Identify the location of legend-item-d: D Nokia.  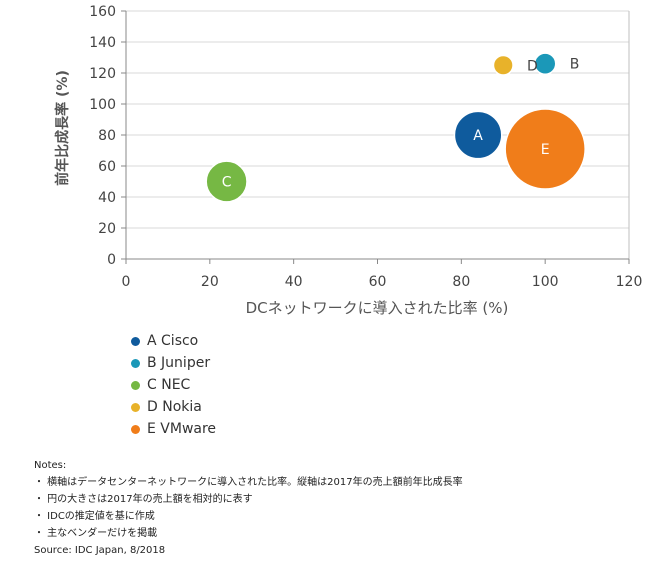
(173, 407).